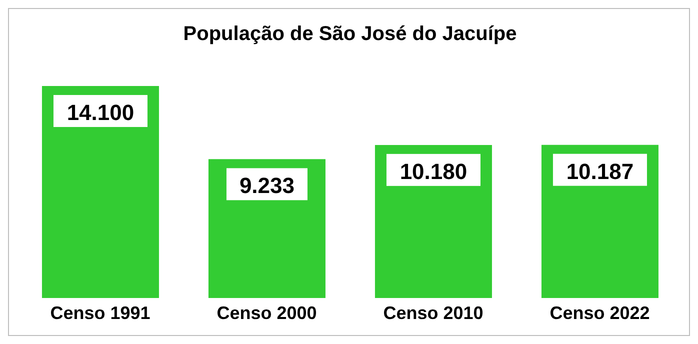 The image size is (698, 344). What do you see at coordinates (100, 312) in the screenshot?
I see `x-tick-label: Censo 1991` at bounding box center [100, 312].